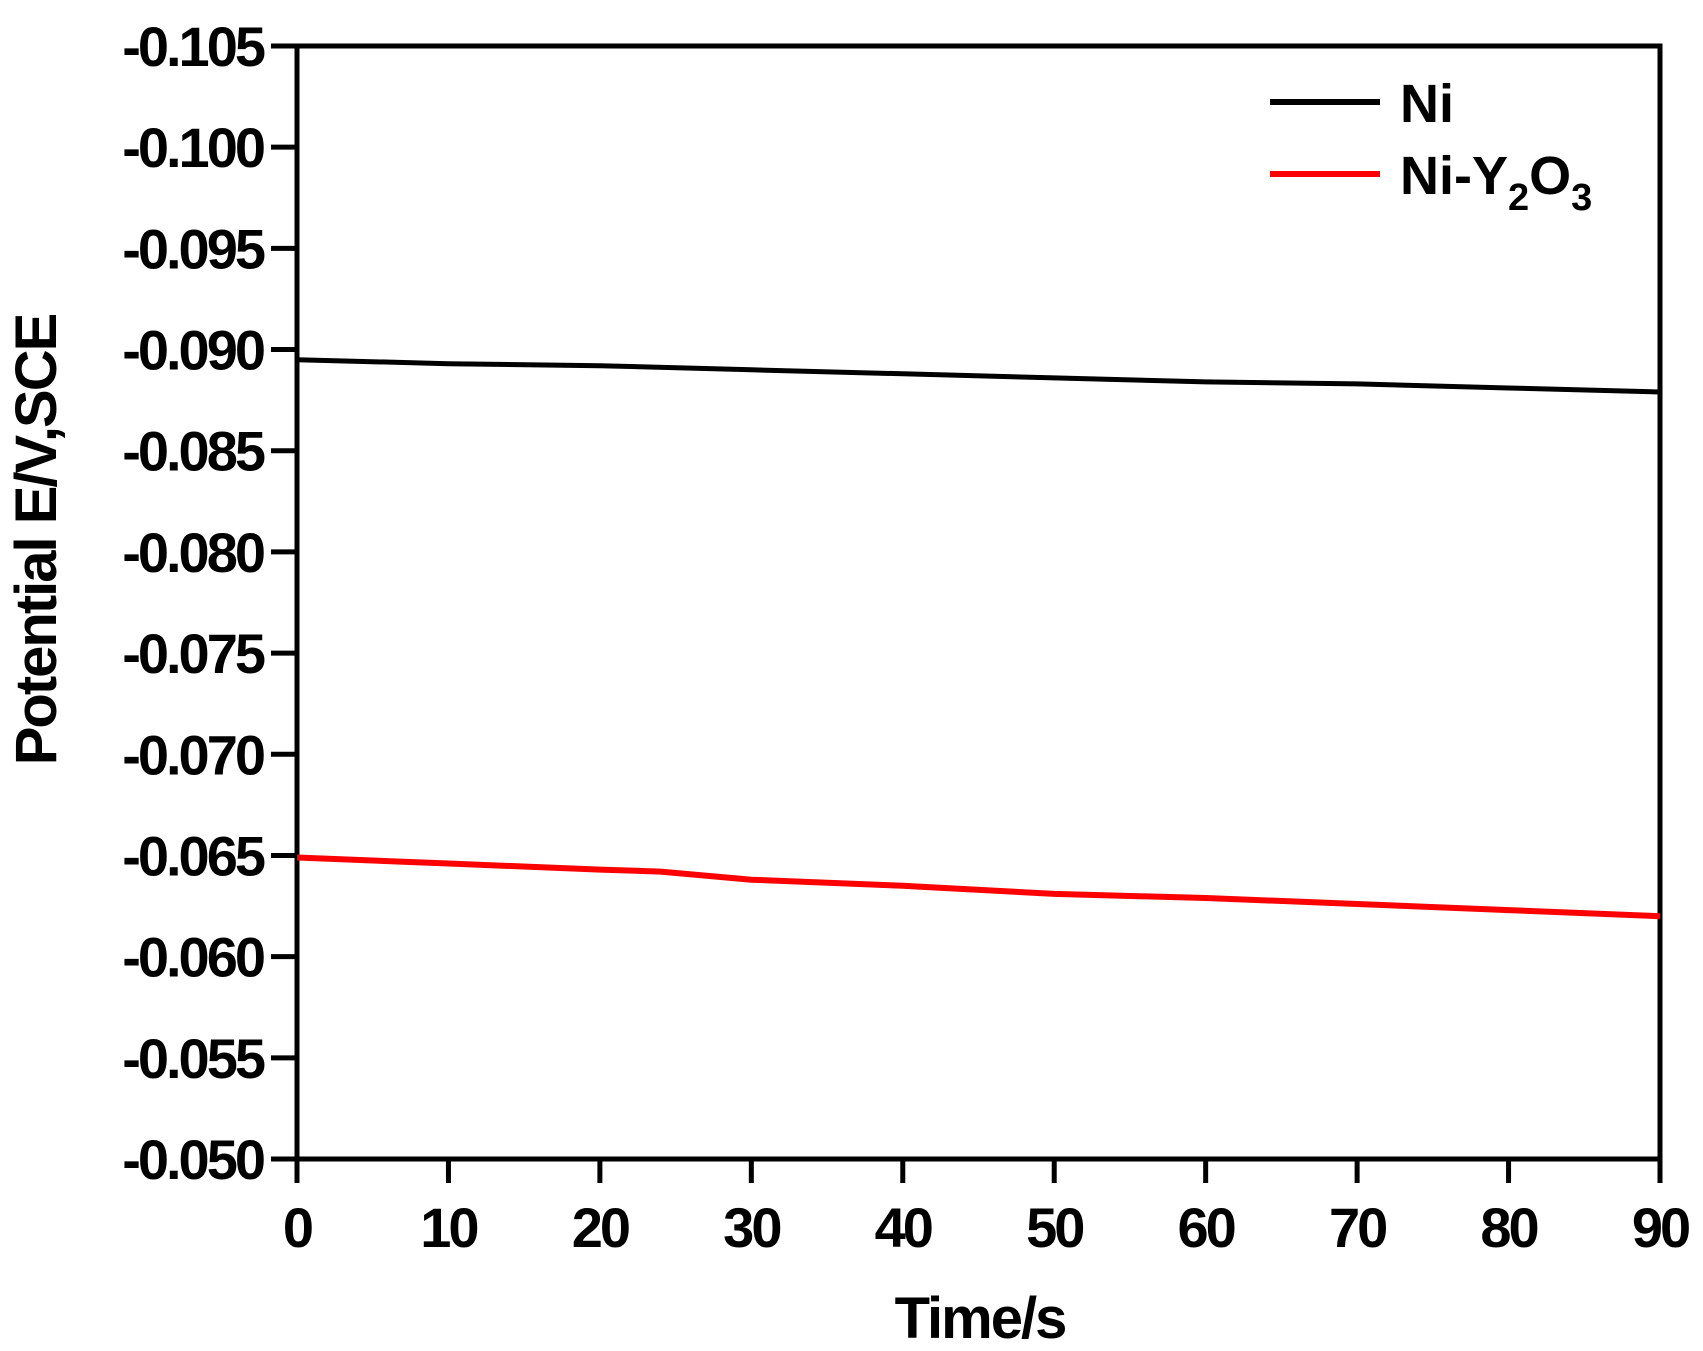 The height and width of the screenshot is (1351, 1703). Describe the element at coordinates (193, 552) in the screenshot. I see `y-tick-label: -0.080` at that location.